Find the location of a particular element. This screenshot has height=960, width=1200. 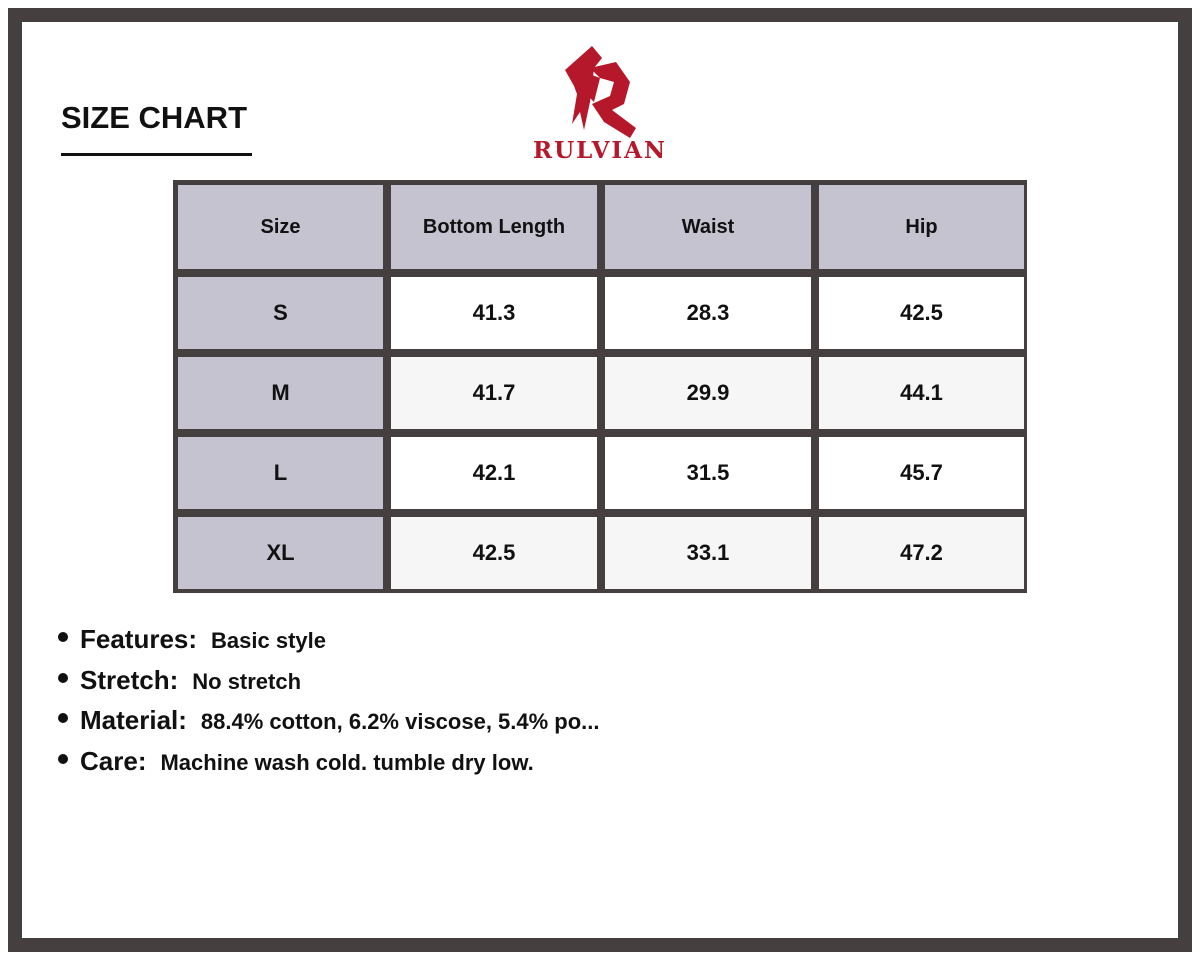

feature-label: Material: is located at coordinates (133, 720).